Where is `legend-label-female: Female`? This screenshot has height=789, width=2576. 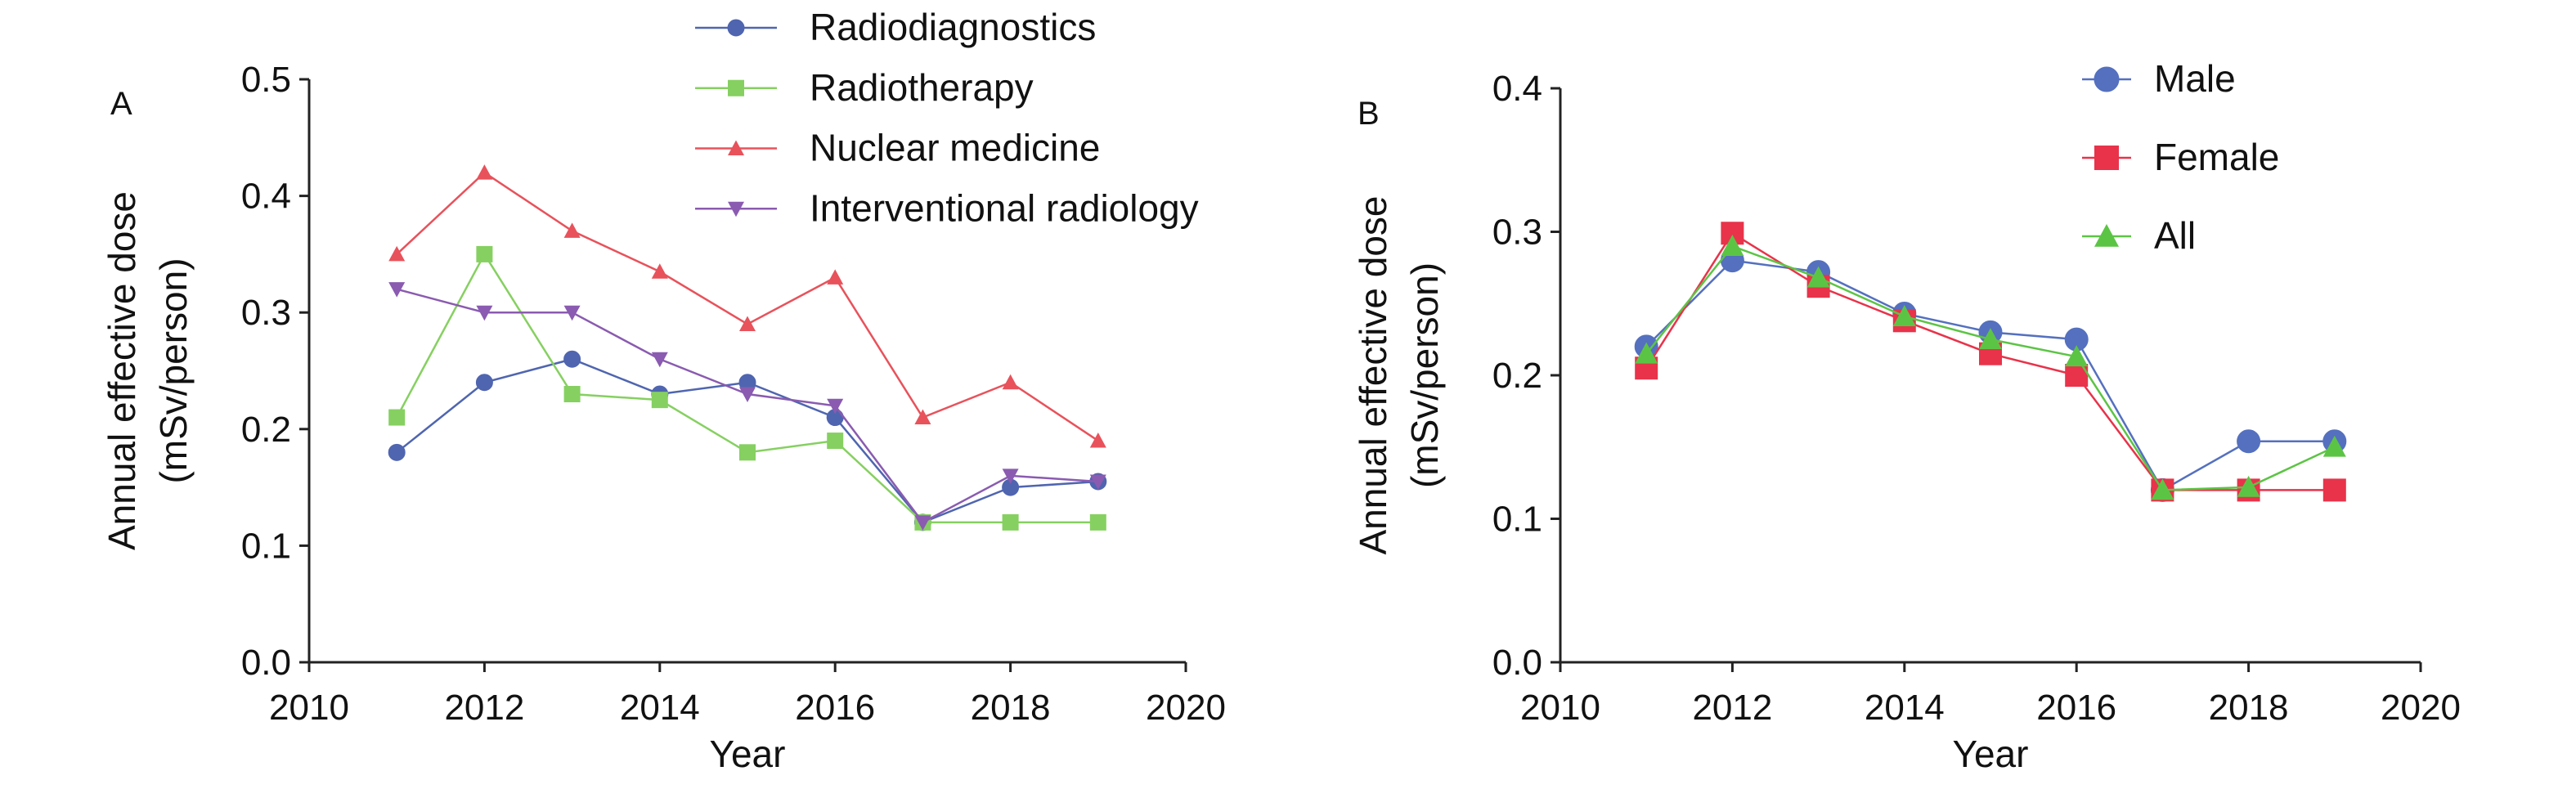
legend-label-female: Female is located at coordinates (2216, 157).